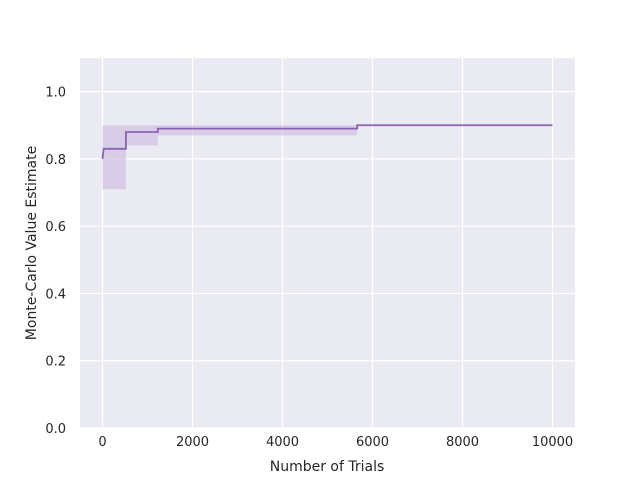  I want to click on x-tick-label: 10000, so click(552, 442).